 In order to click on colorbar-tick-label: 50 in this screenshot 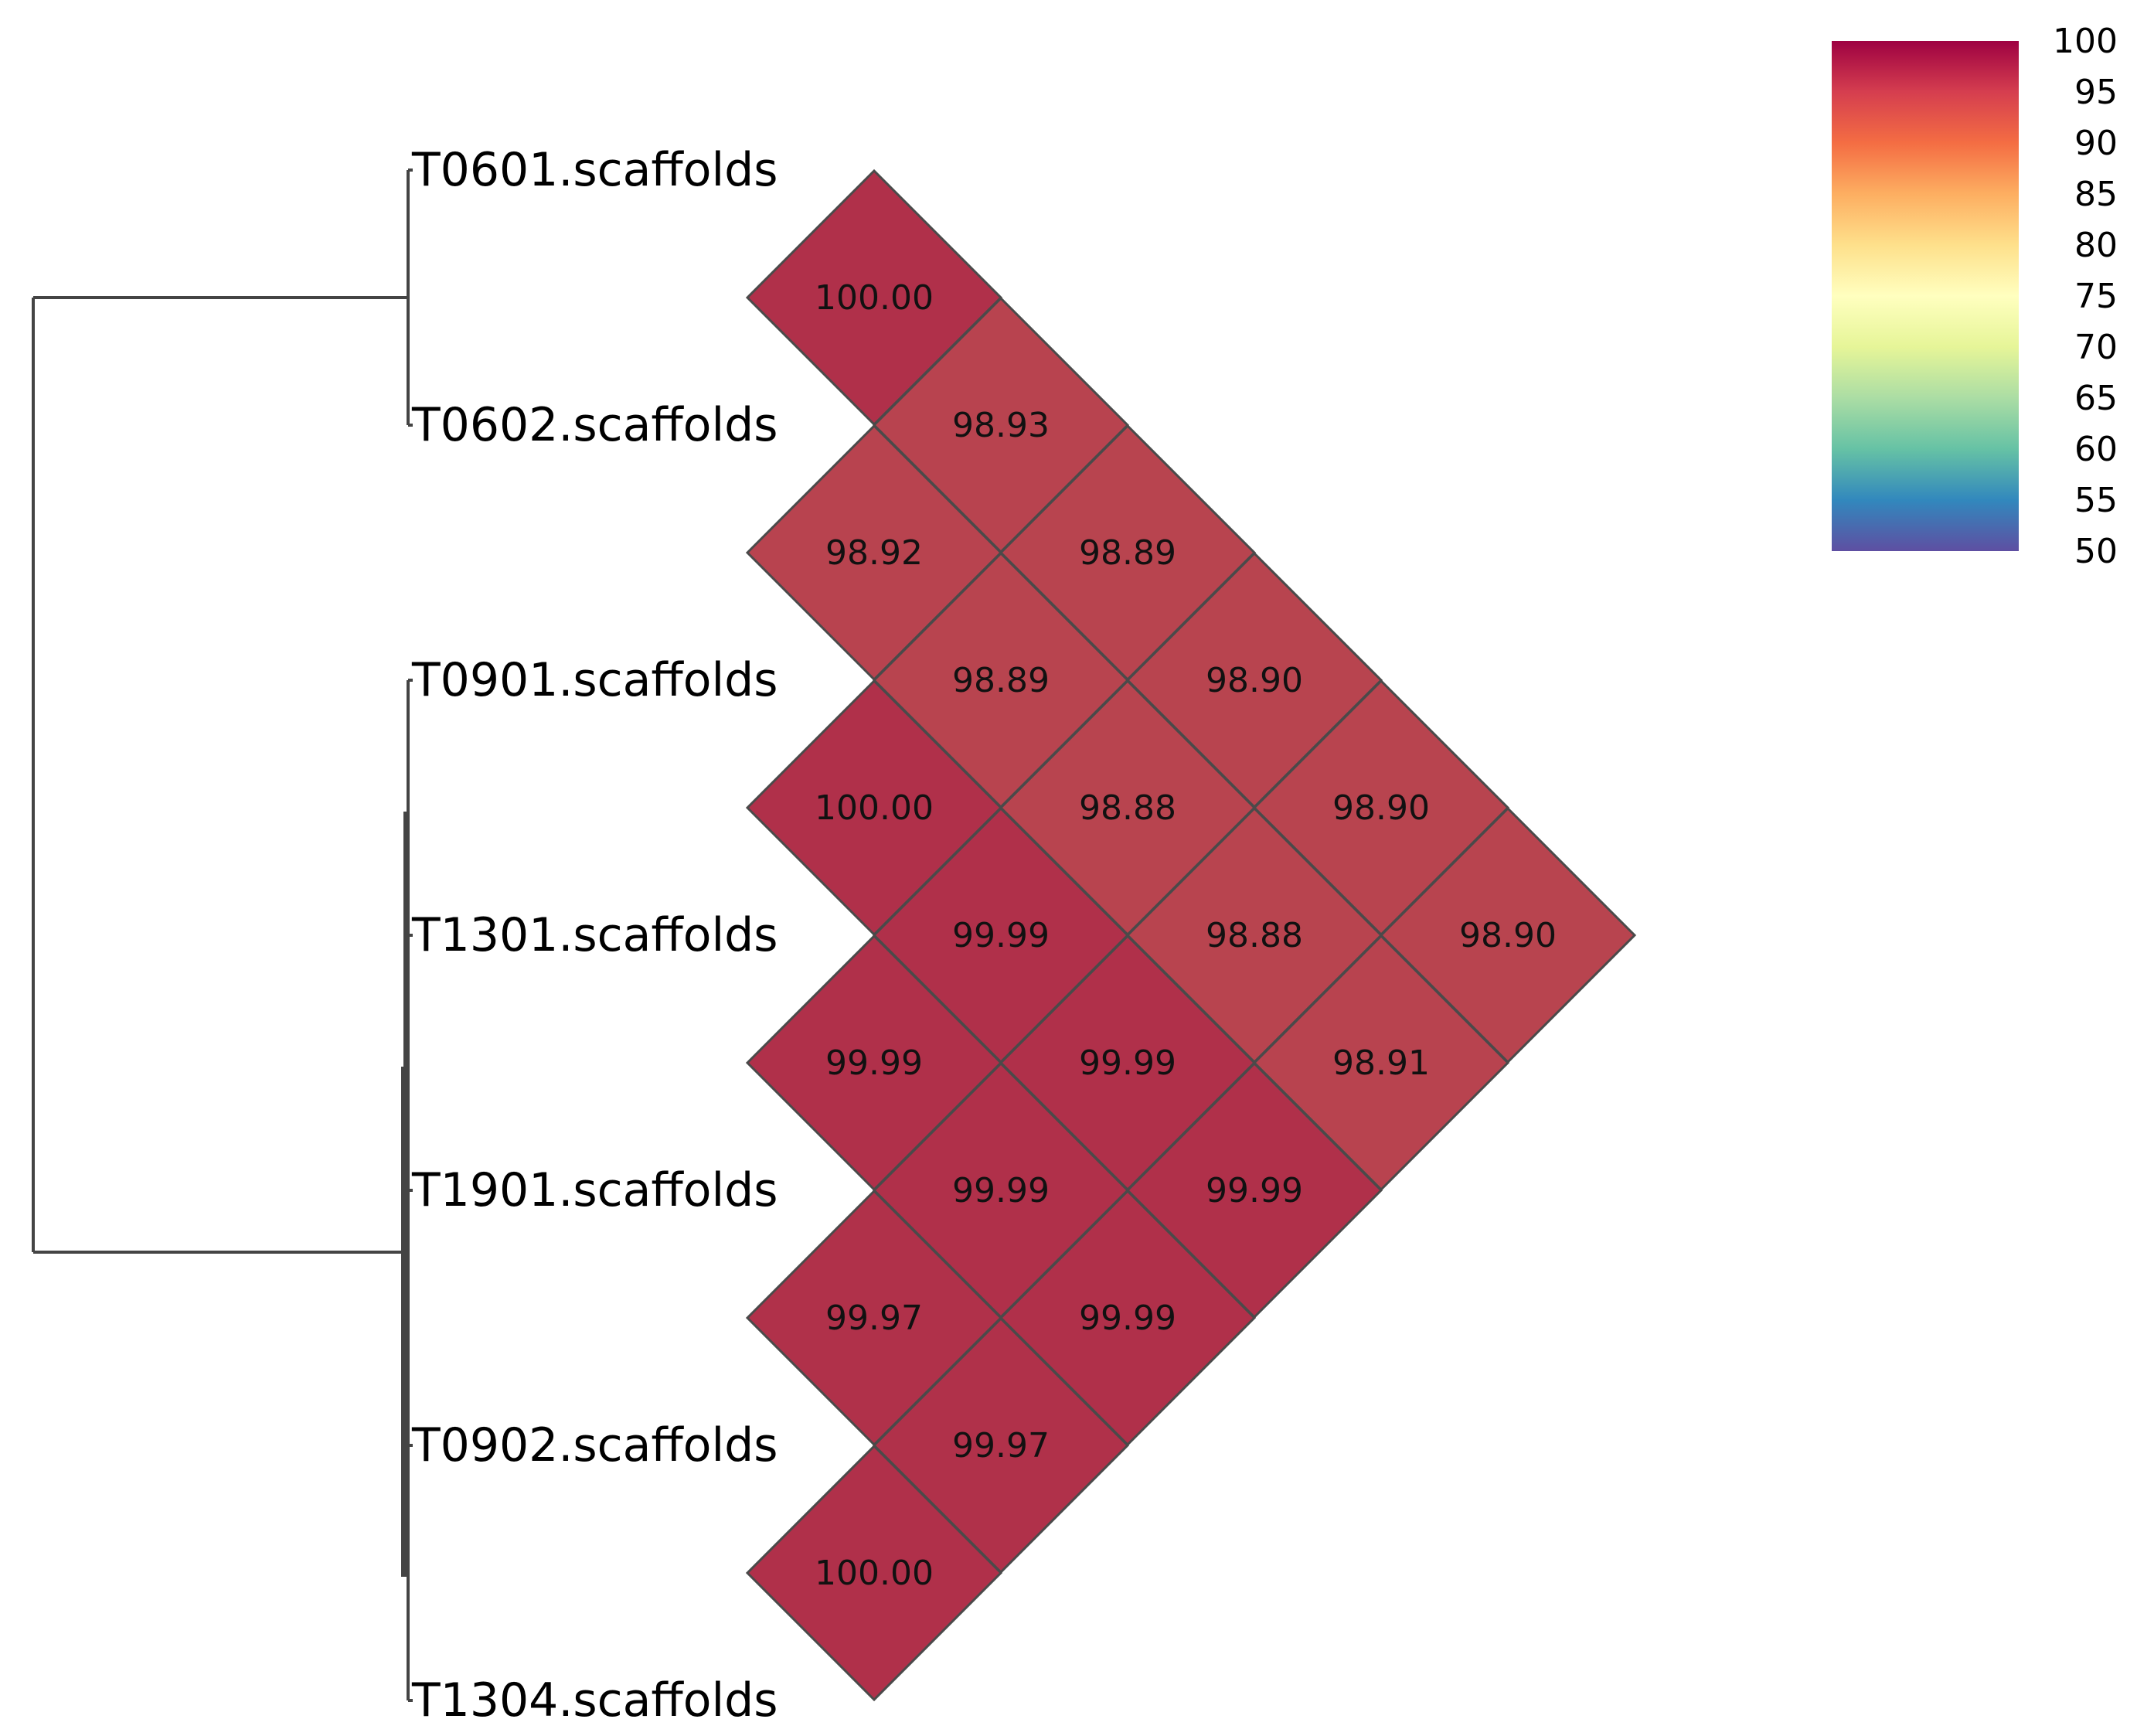, I will do `click(2096, 552)`.